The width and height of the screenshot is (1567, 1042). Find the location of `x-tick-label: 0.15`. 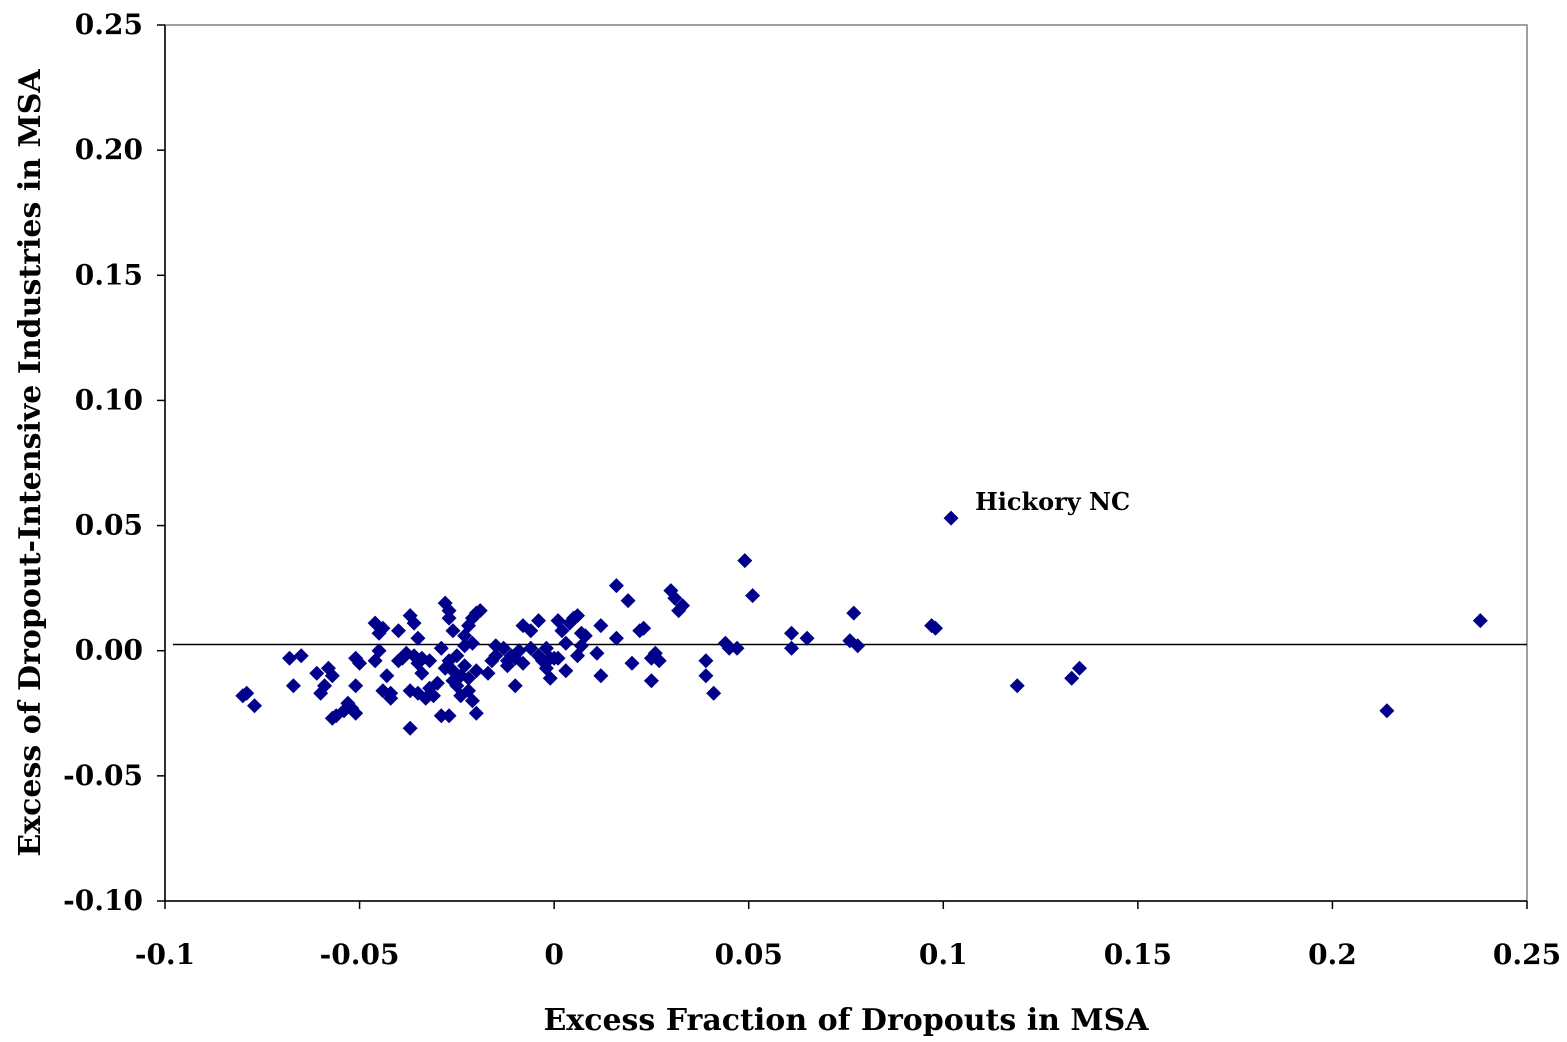

x-tick-label: 0.15 is located at coordinates (1138, 954).